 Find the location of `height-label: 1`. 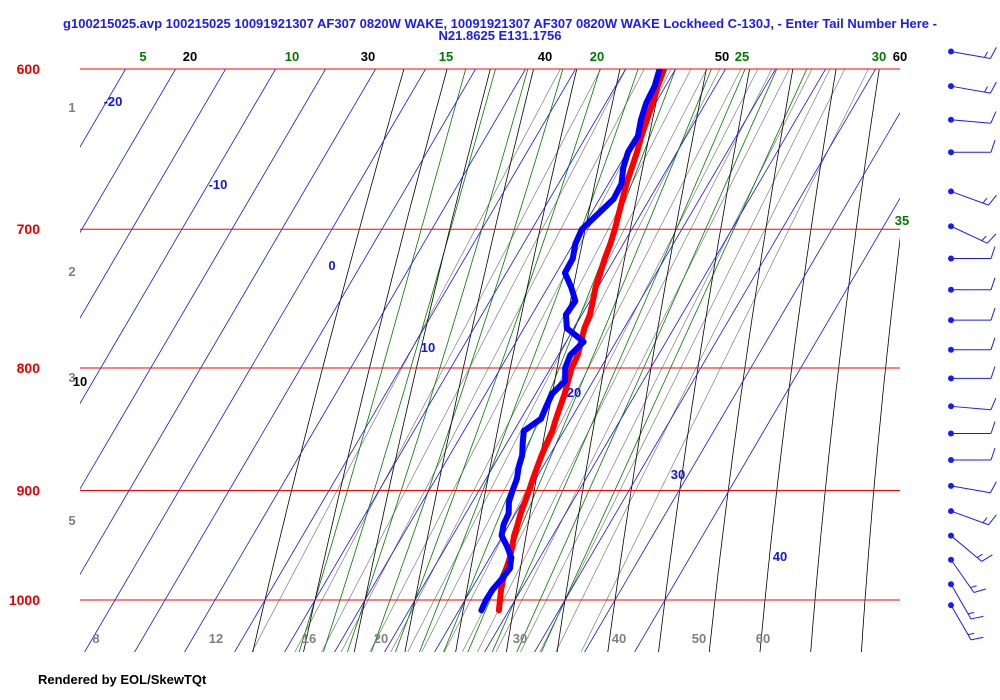

height-label: 1 is located at coordinates (71, 107).